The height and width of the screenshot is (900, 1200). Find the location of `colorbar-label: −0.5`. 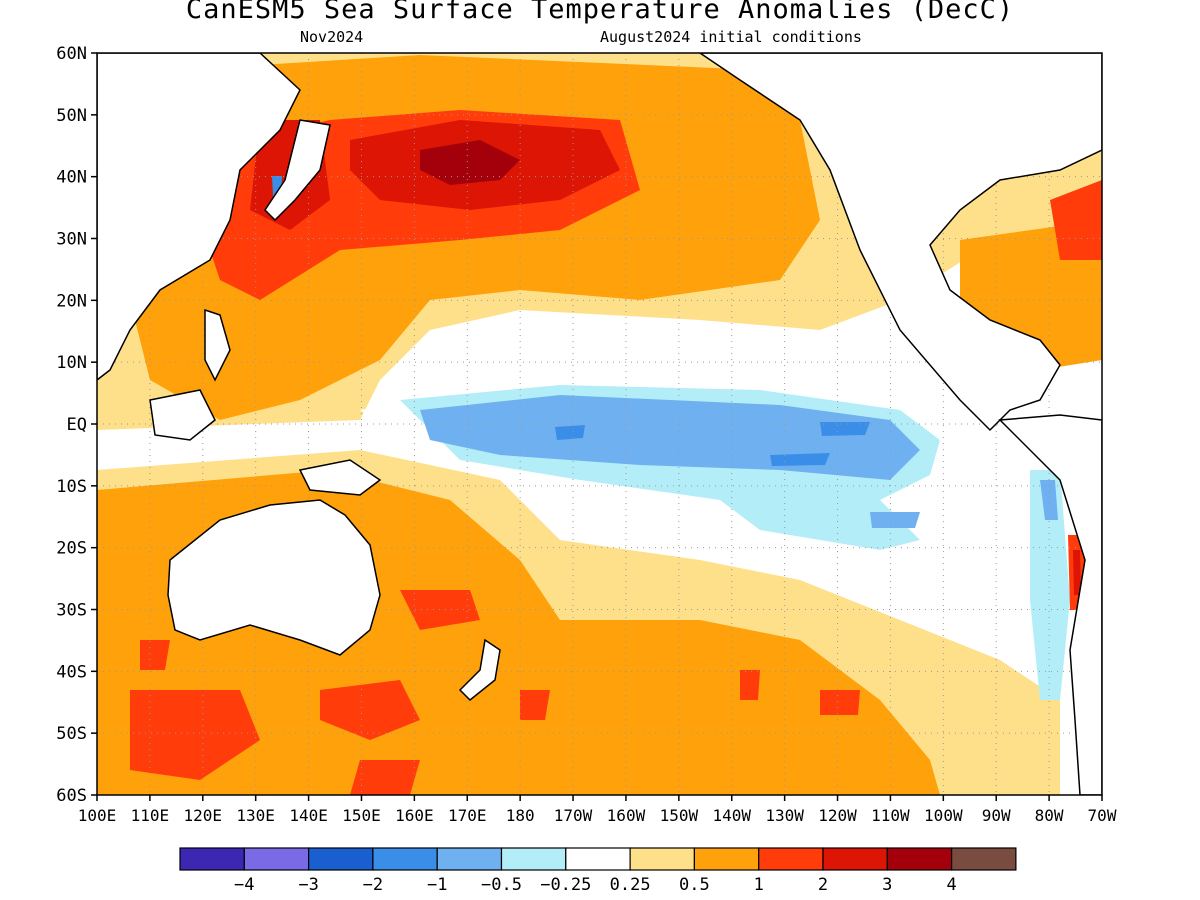

colorbar-label: −0.5 is located at coordinates (501, 885).